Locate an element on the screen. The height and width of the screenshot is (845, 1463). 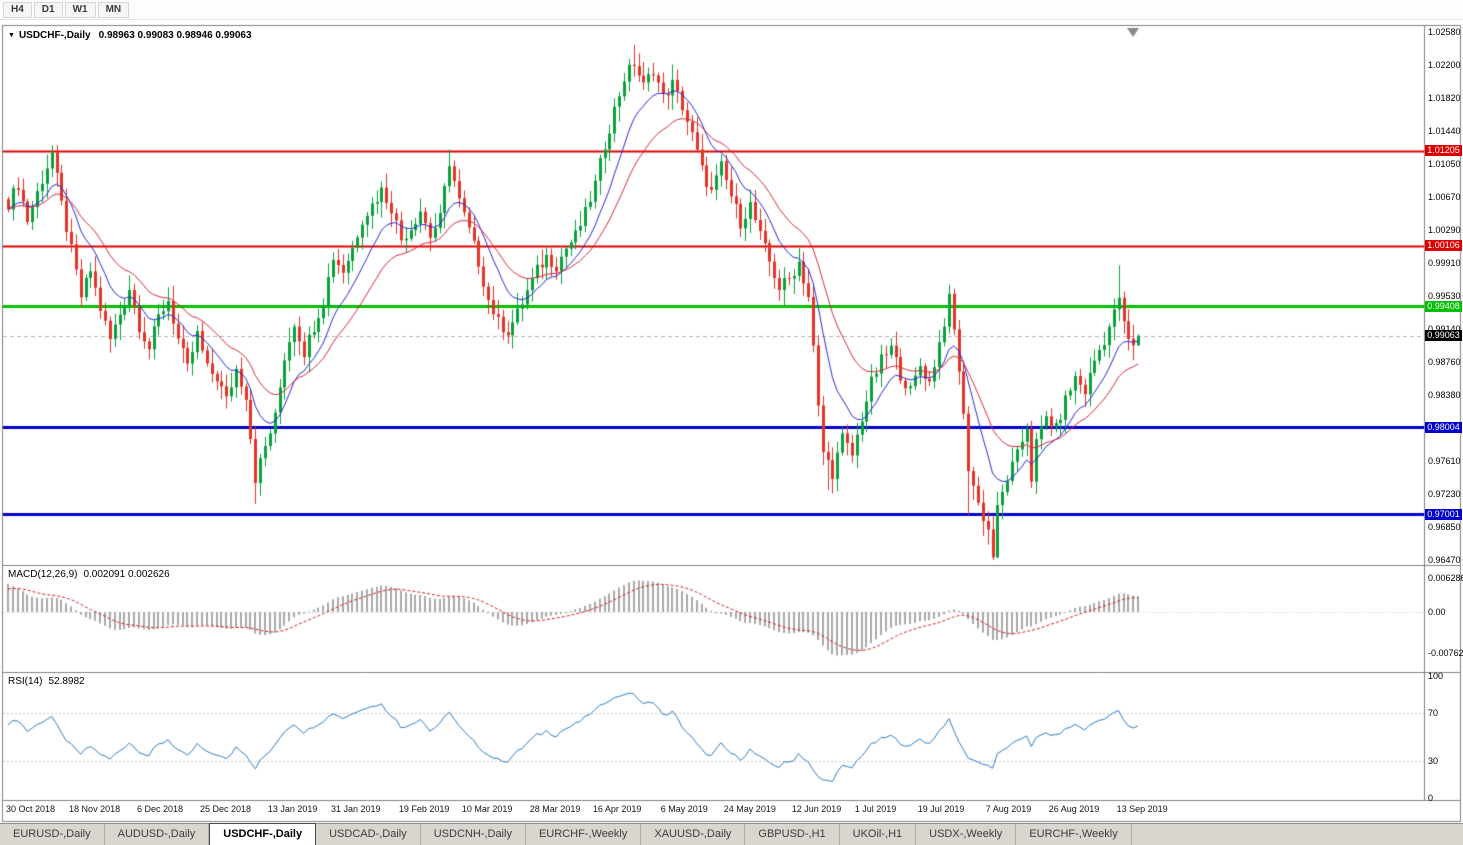
price-tick-label: 1.00670 is located at coordinates (1444, 197).